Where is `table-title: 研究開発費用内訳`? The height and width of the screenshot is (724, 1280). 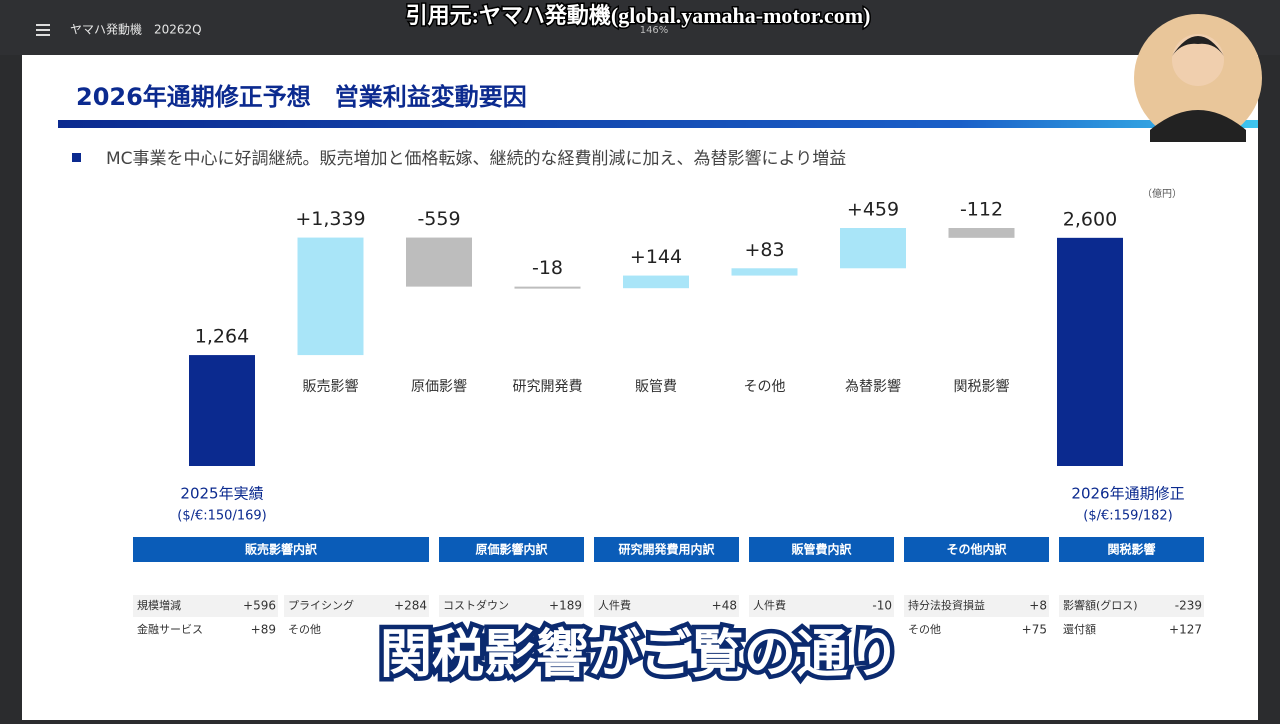 table-title: 研究開発費用内訳 is located at coordinates (666, 549).